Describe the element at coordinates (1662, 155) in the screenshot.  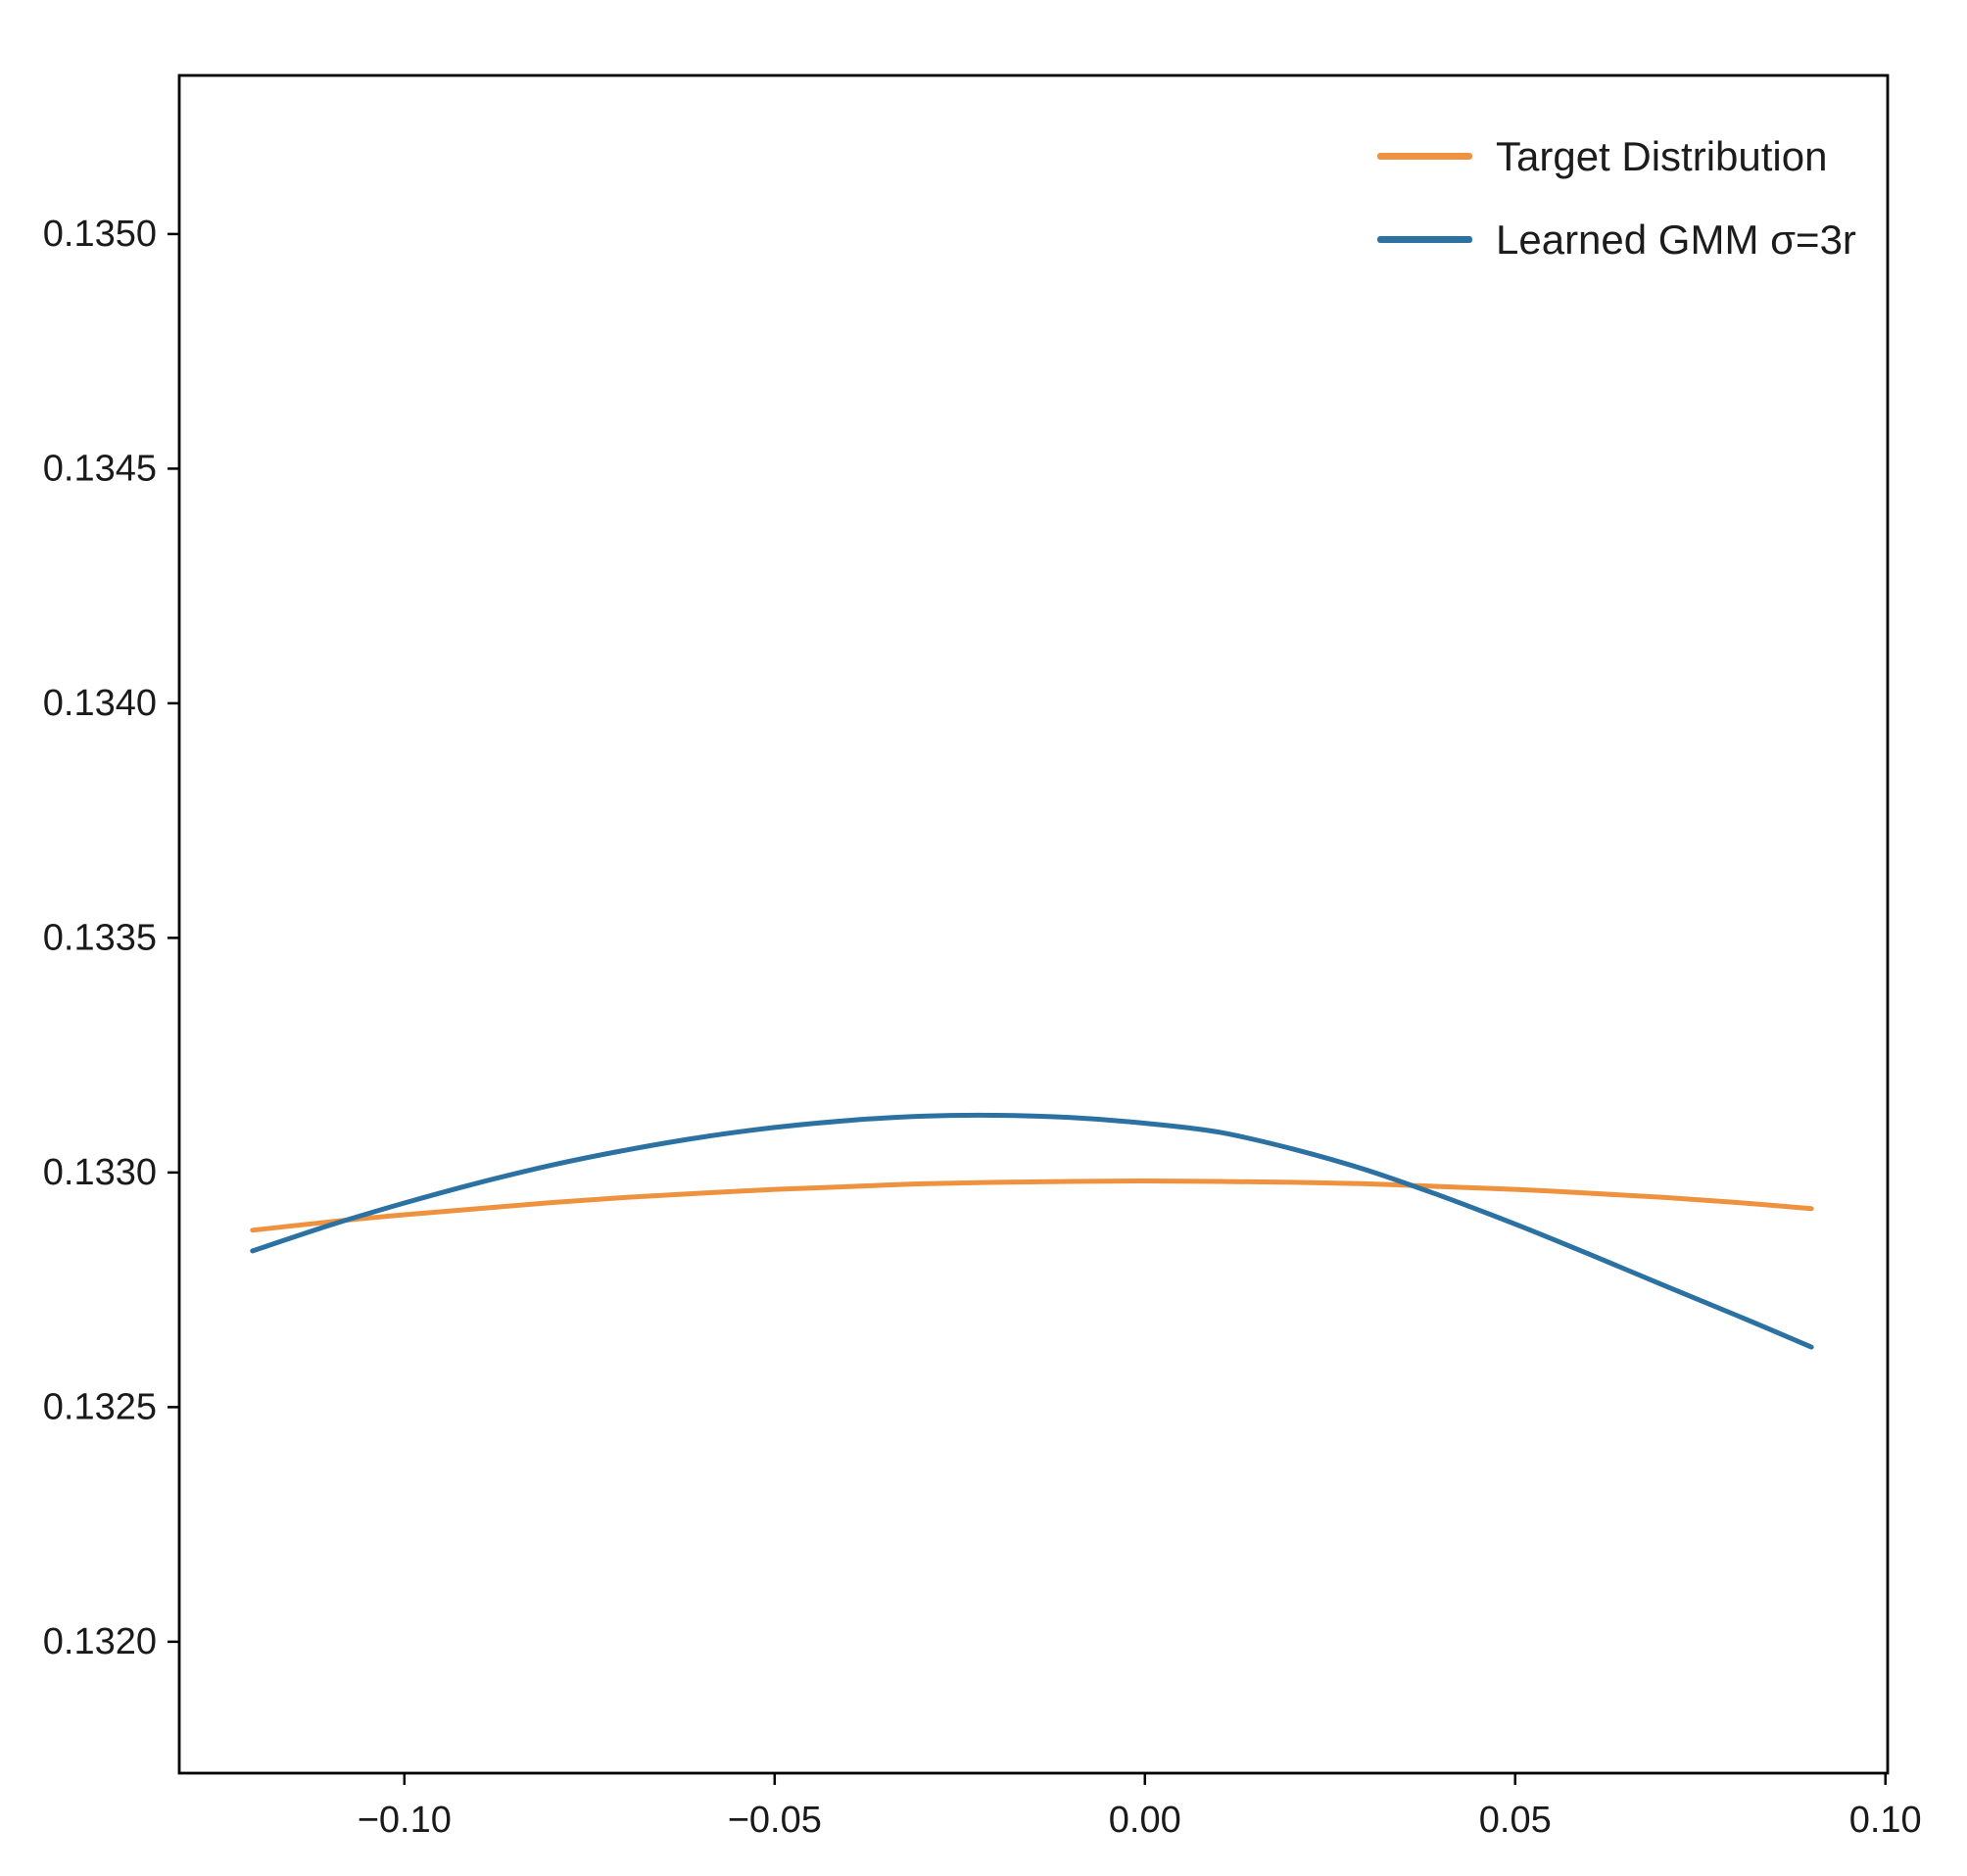
I see `legend-label-target: Target Distribution` at that location.